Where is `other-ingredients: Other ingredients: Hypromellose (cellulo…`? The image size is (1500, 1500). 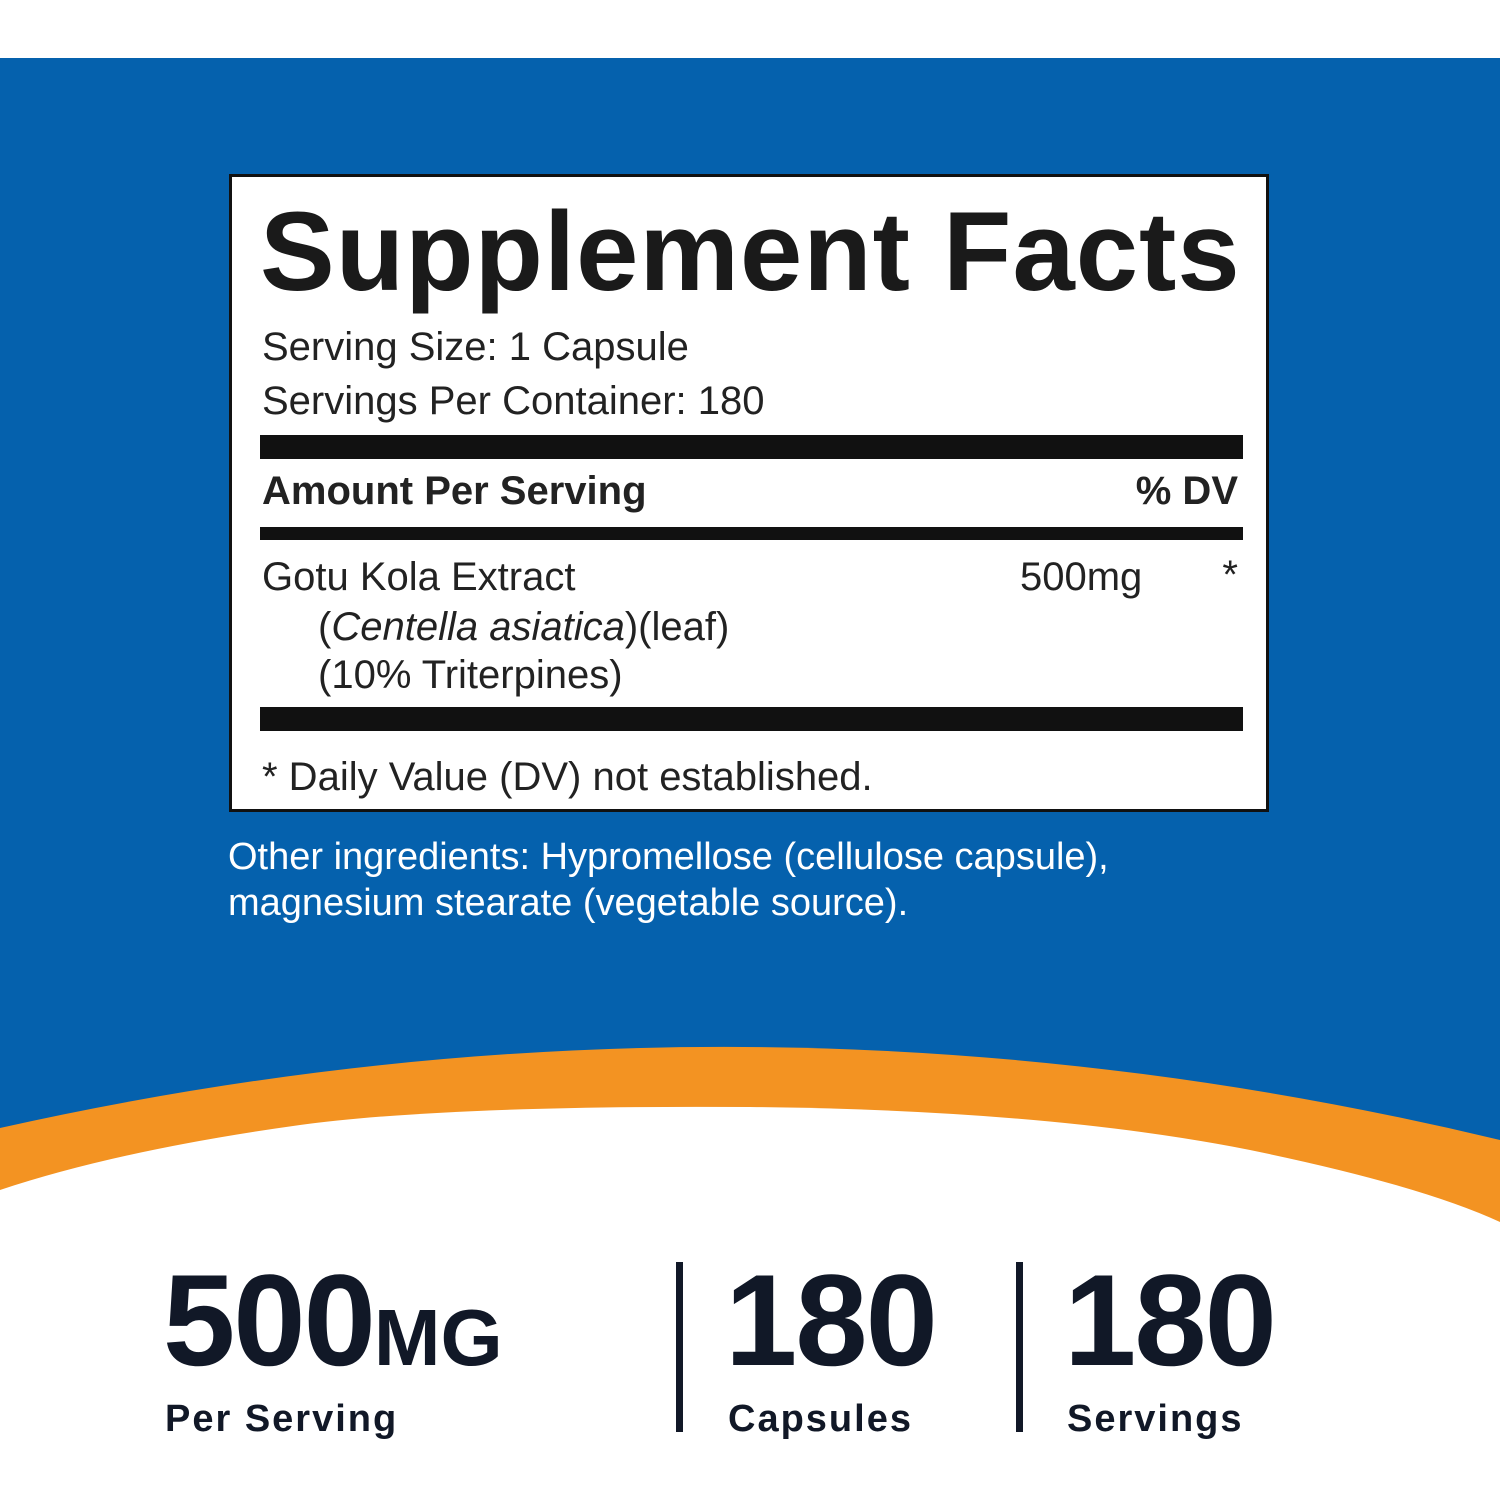
other-ingredients: Other ingredients: Hypromellose (cellulo… is located at coordinates (668, 880).